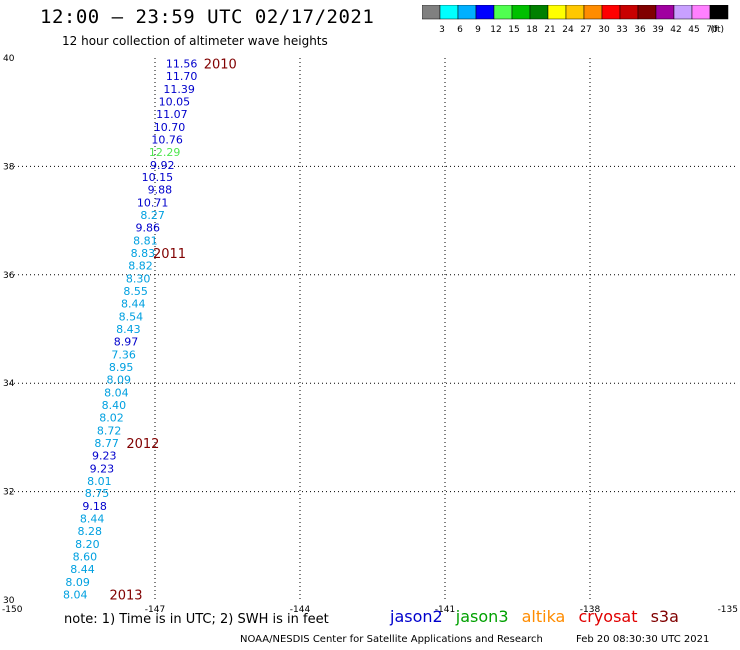 This screenshot has width=740, height=650. Describe the element at coordinates (585, 30) in the screenshot. I see `color-scale-label: 27` at that location.